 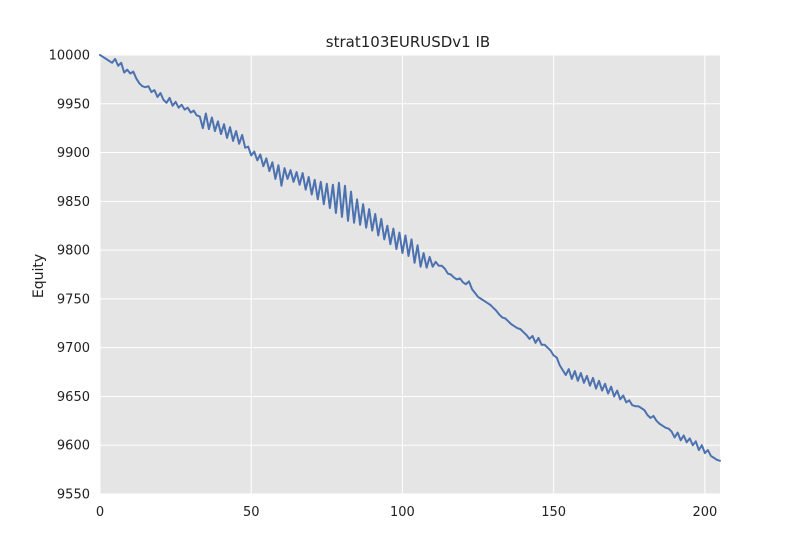 I want to click on y-tick-label: 9650, so click(x=73, y=397).